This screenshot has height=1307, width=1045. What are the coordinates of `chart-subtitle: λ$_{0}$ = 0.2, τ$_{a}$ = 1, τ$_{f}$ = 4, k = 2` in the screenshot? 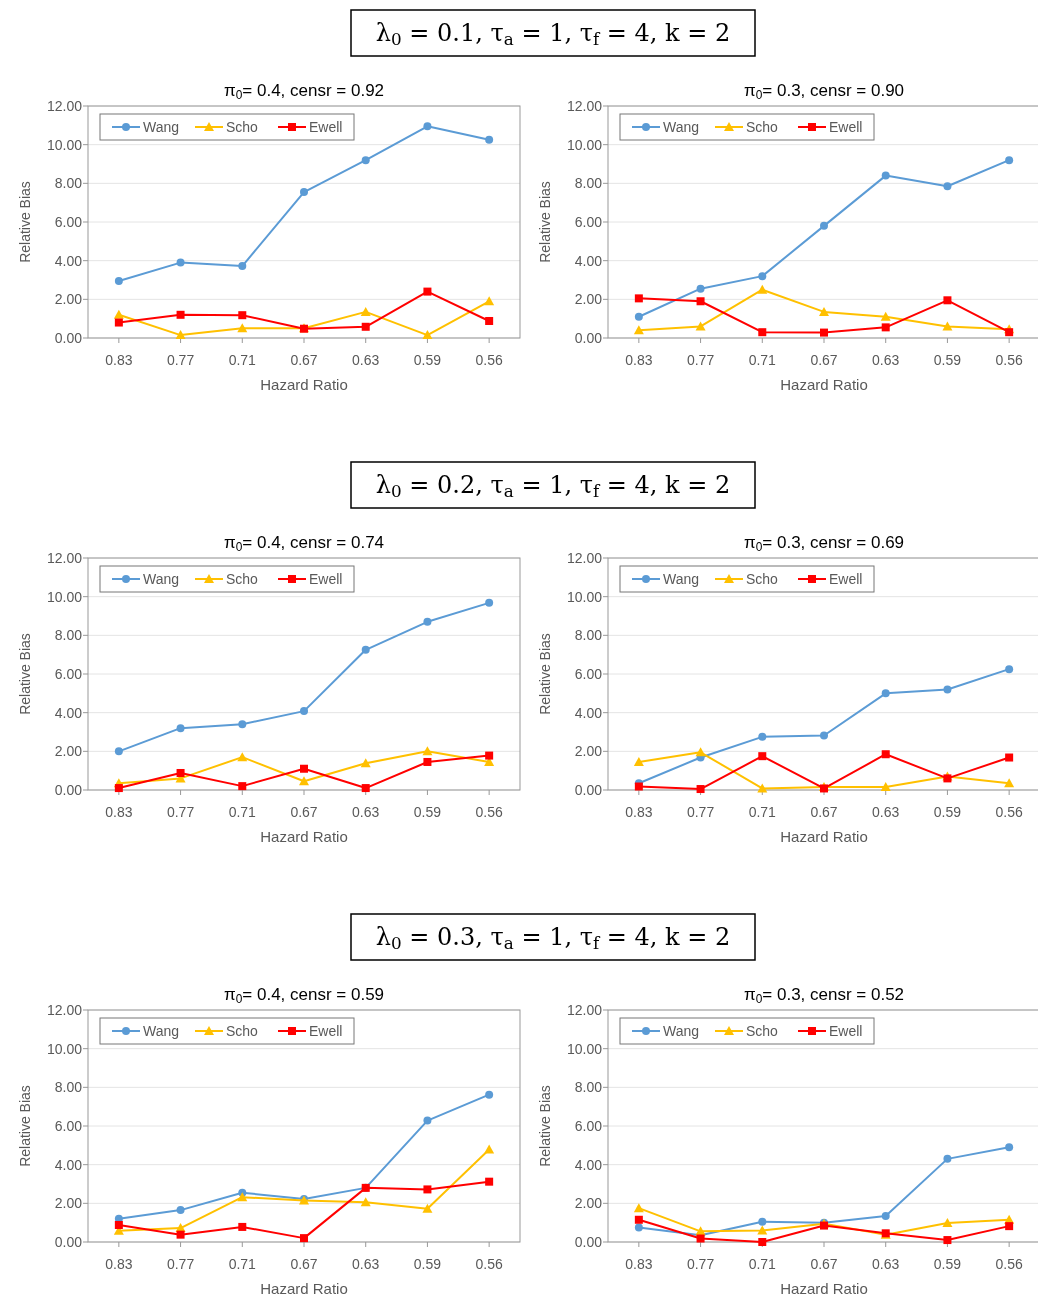 It's located at (553, 486).